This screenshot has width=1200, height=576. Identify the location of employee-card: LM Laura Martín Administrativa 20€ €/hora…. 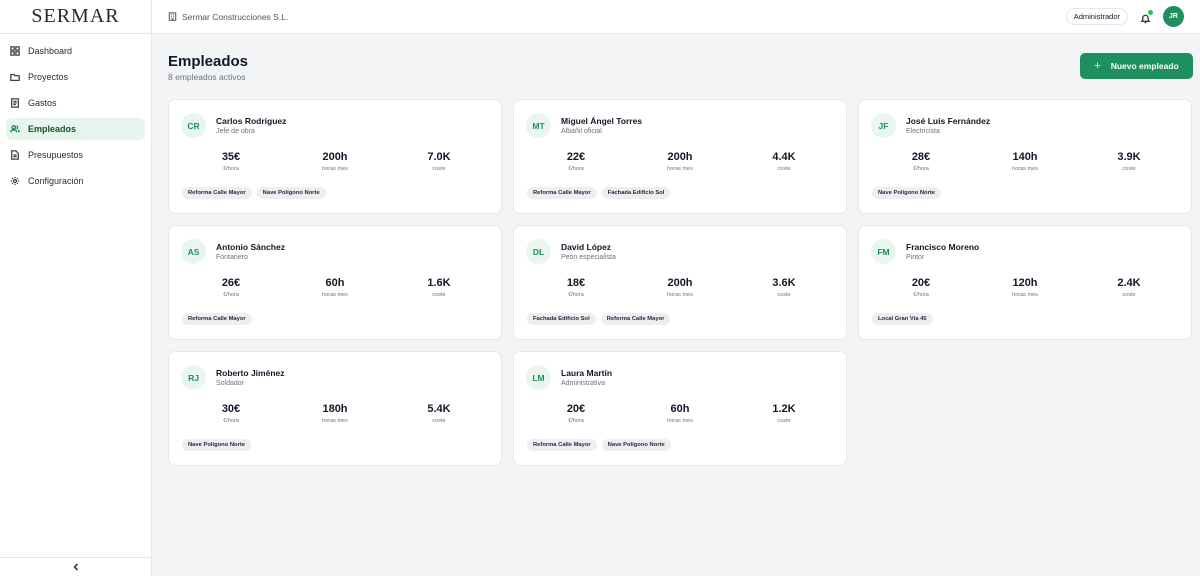
(680, 408).